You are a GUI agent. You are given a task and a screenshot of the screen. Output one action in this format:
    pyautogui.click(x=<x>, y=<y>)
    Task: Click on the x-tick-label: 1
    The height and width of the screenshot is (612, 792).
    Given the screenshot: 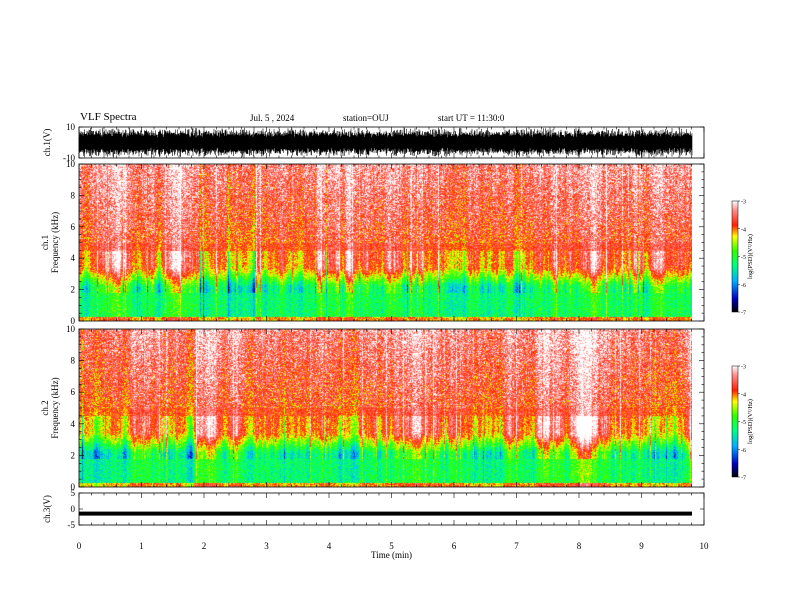 What is the action you would take?
    pyautogui.click(x=141, y=546)
    